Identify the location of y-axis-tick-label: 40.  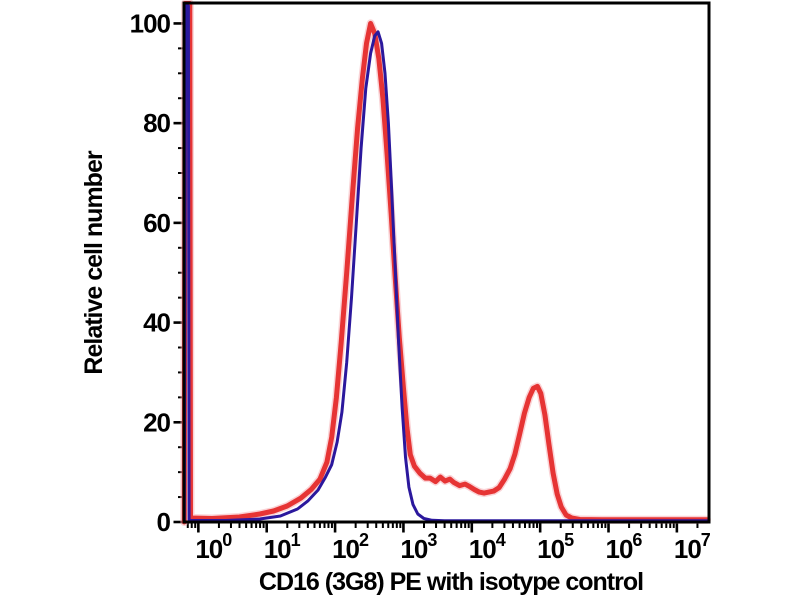
(156, 323).